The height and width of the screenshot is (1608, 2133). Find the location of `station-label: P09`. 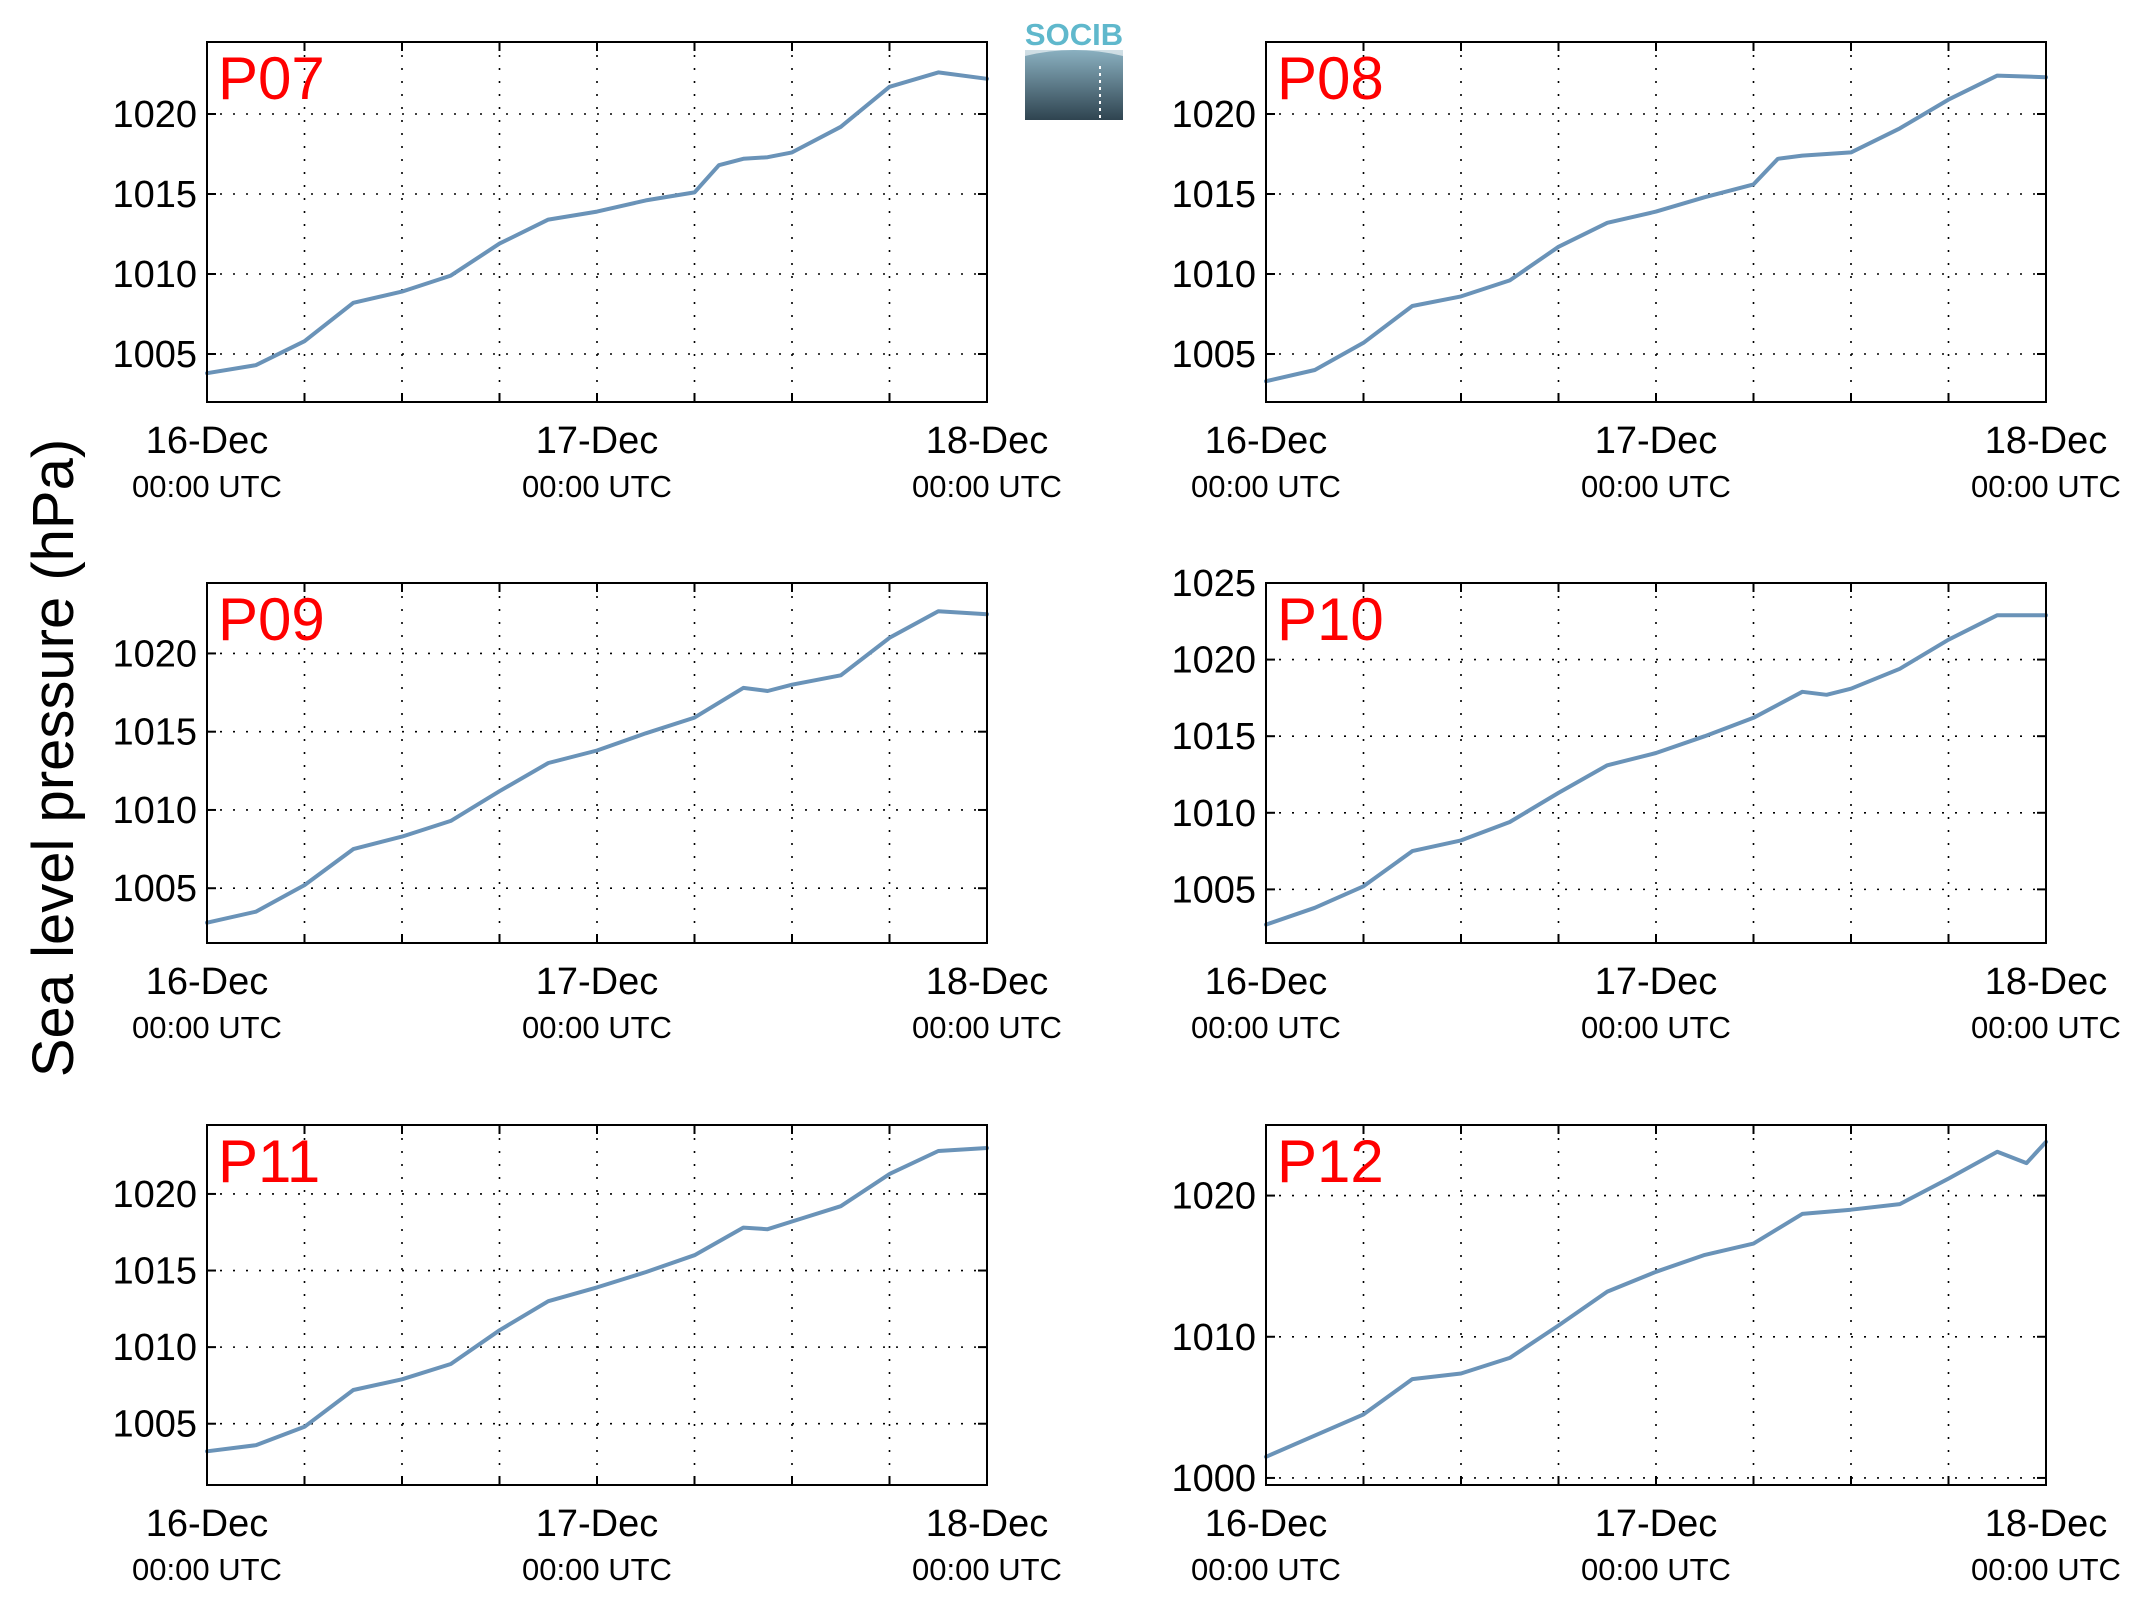

station-label: P09 is located at coordinates (271, 619).